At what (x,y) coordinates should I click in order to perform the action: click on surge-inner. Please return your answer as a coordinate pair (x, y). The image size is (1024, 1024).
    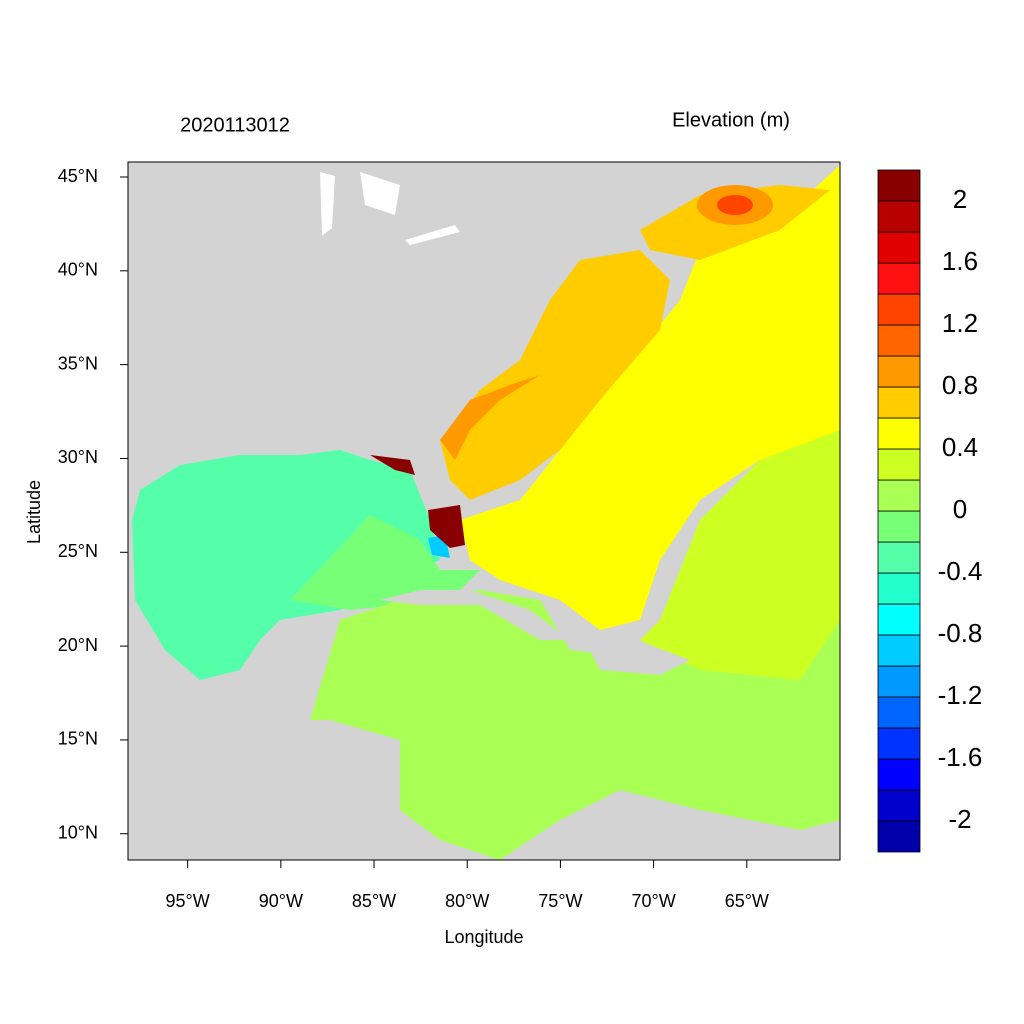
    Looking at the image, I should click on (735, 205).